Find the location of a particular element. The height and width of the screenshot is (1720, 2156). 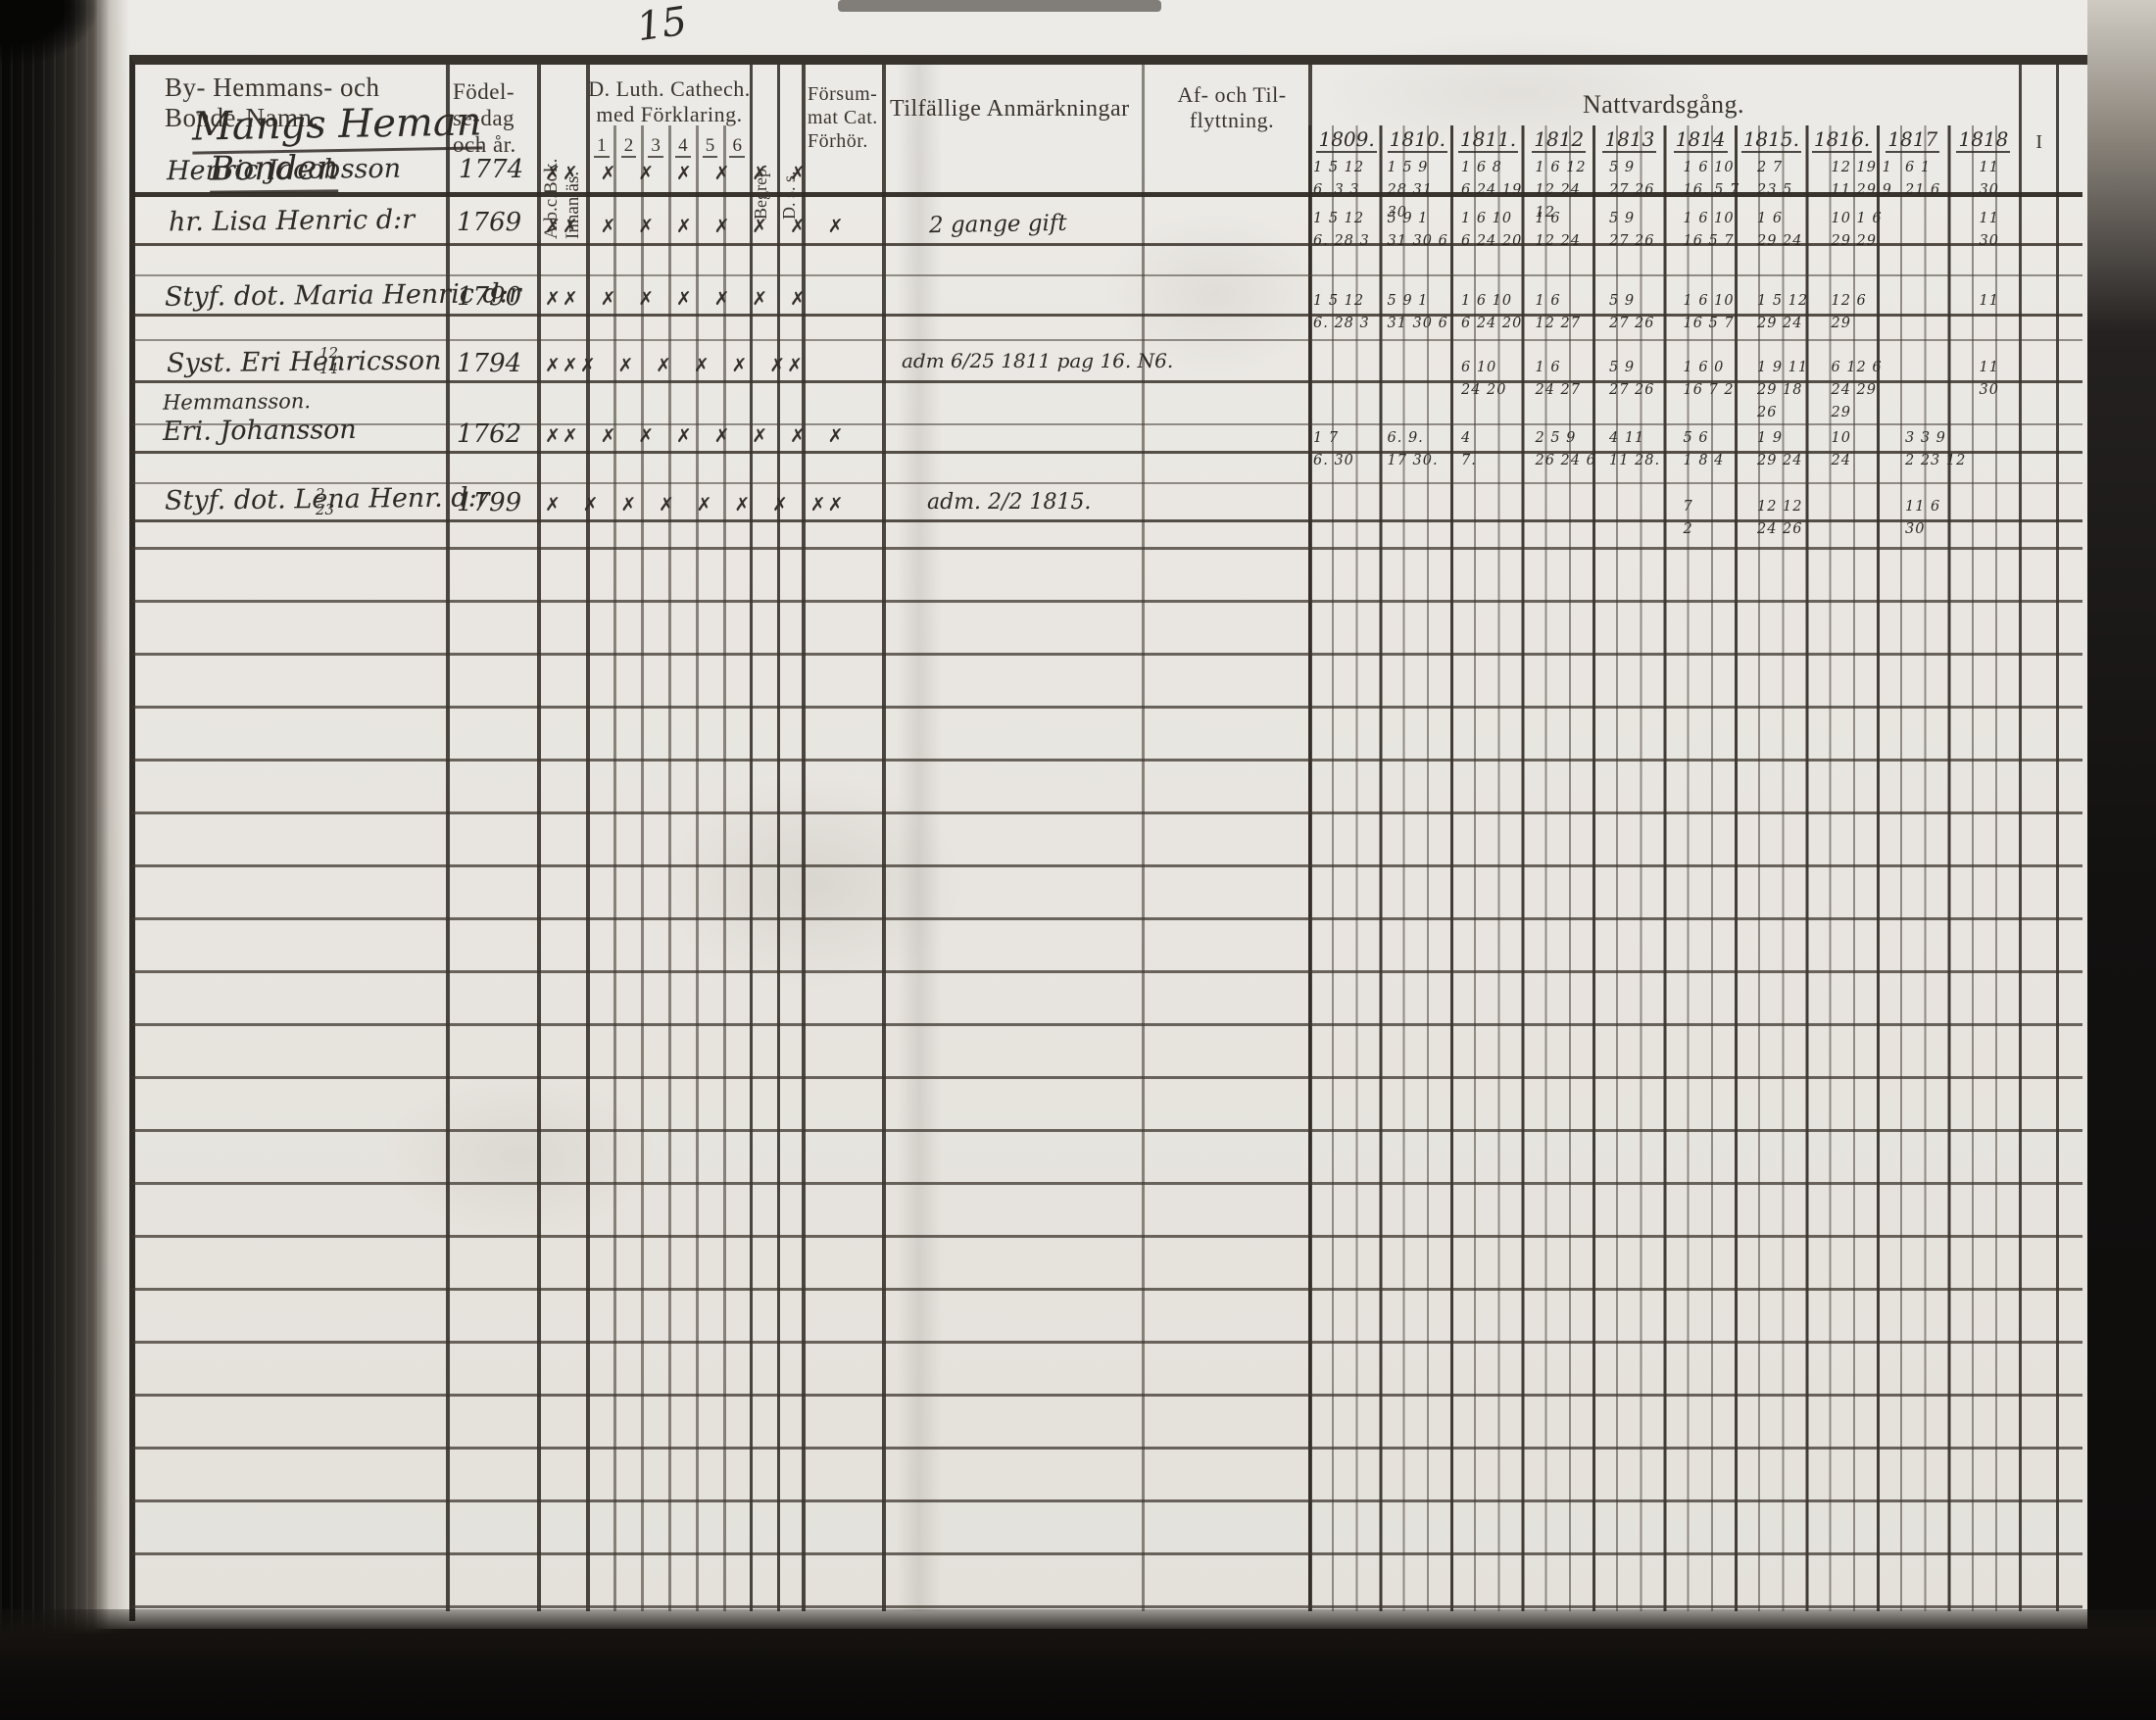

year-tail-column: I is located at coordinates (2039, 142).